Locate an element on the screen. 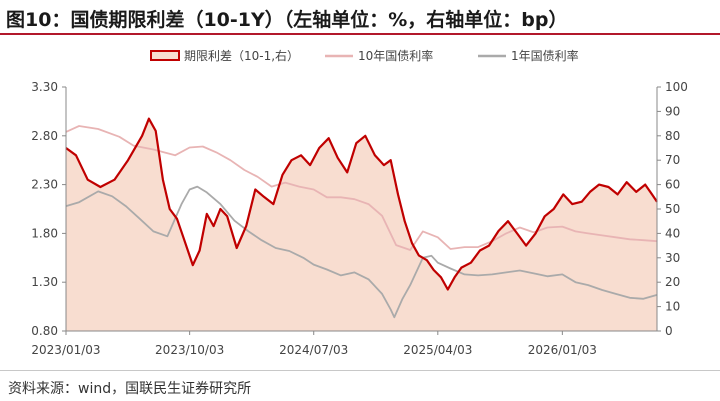  x-tick-label: 2023/01/03 is located at coordinates (65, 350).